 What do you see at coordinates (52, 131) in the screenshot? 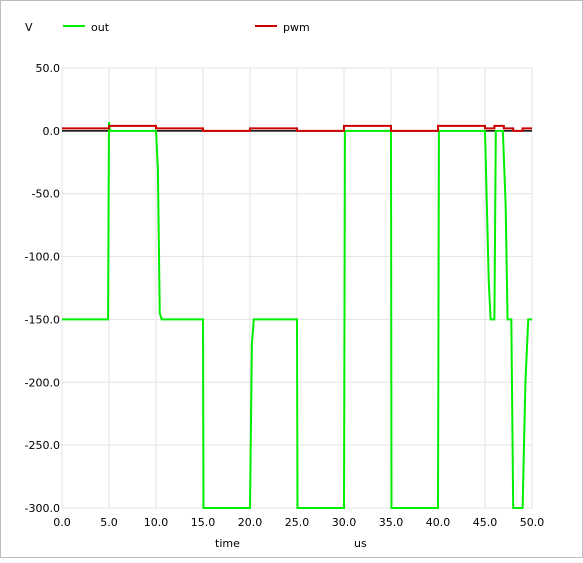
I see `y-tick-label: 0.0` at bounding box center [52, 131].